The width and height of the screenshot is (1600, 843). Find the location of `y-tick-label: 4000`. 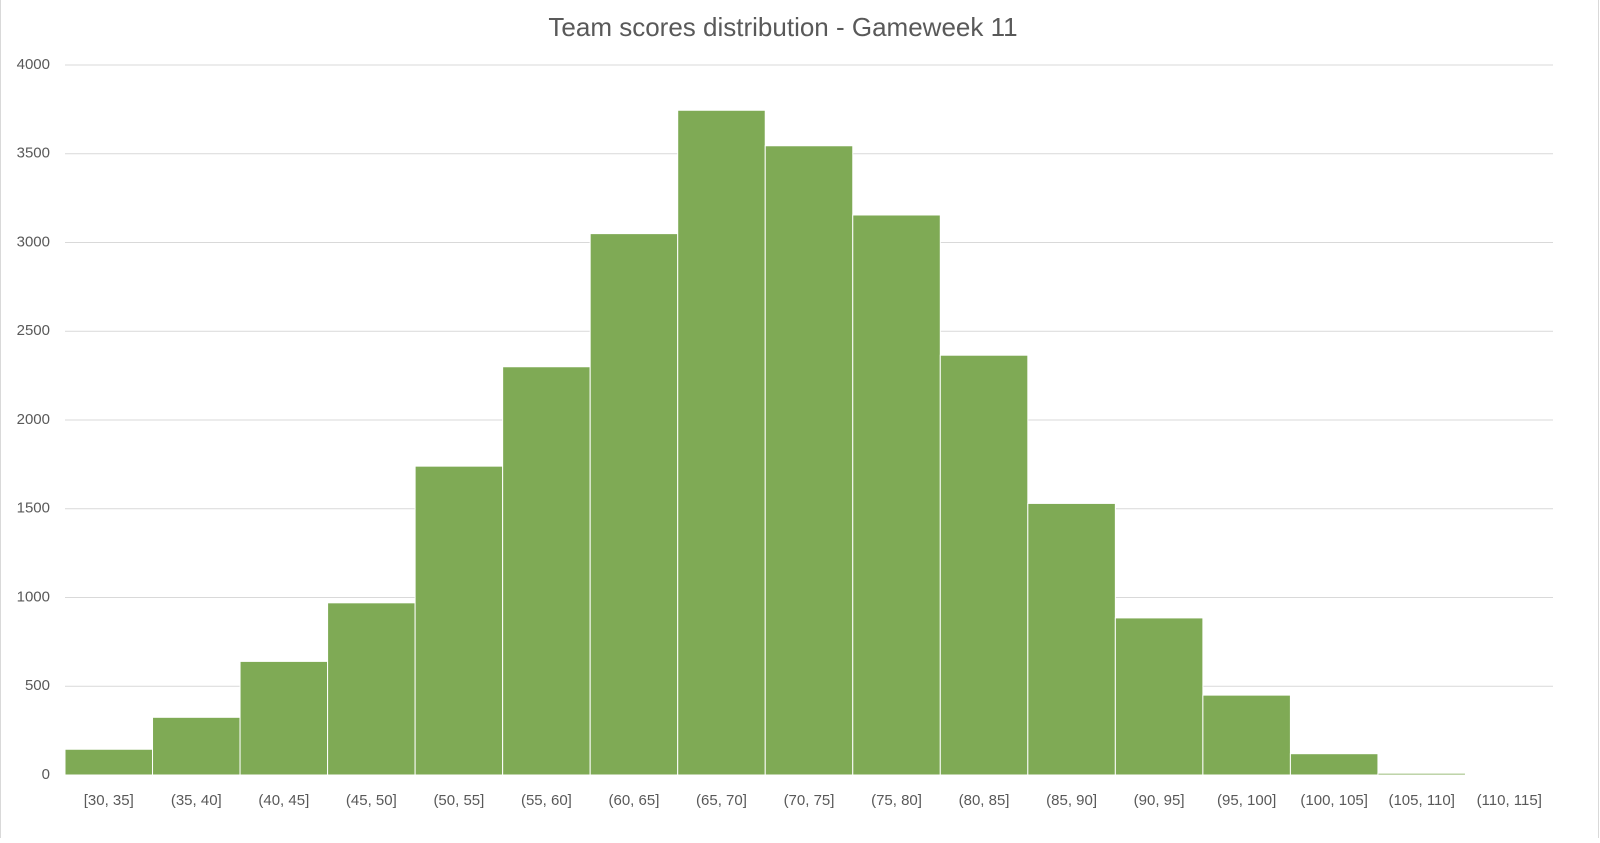

y-tick-label: 4000 is located at coordinates (33, 64).